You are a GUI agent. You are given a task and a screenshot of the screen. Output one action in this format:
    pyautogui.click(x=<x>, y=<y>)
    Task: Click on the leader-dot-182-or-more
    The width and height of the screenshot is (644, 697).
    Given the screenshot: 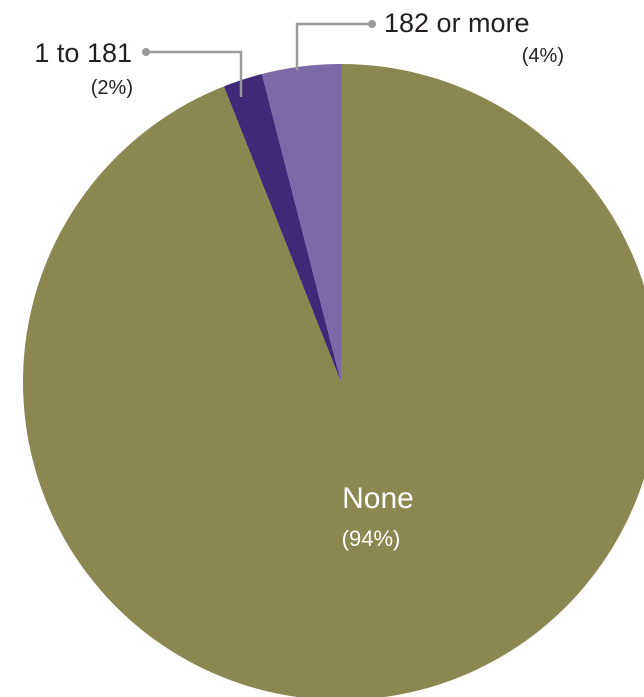 What is the action you would take?
    pyautogui.click(x=372, y=24)
    